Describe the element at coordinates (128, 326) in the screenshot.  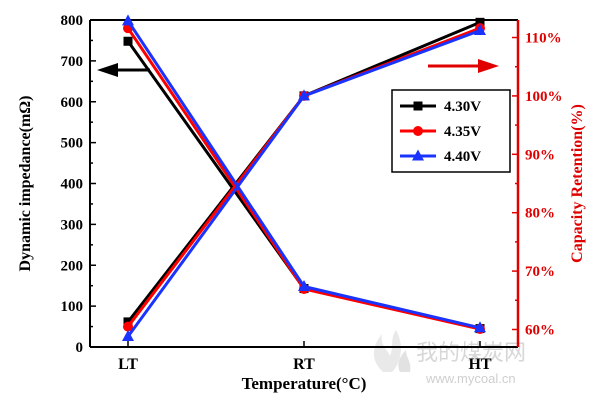
I see `retention-point-4.35V` at that location.